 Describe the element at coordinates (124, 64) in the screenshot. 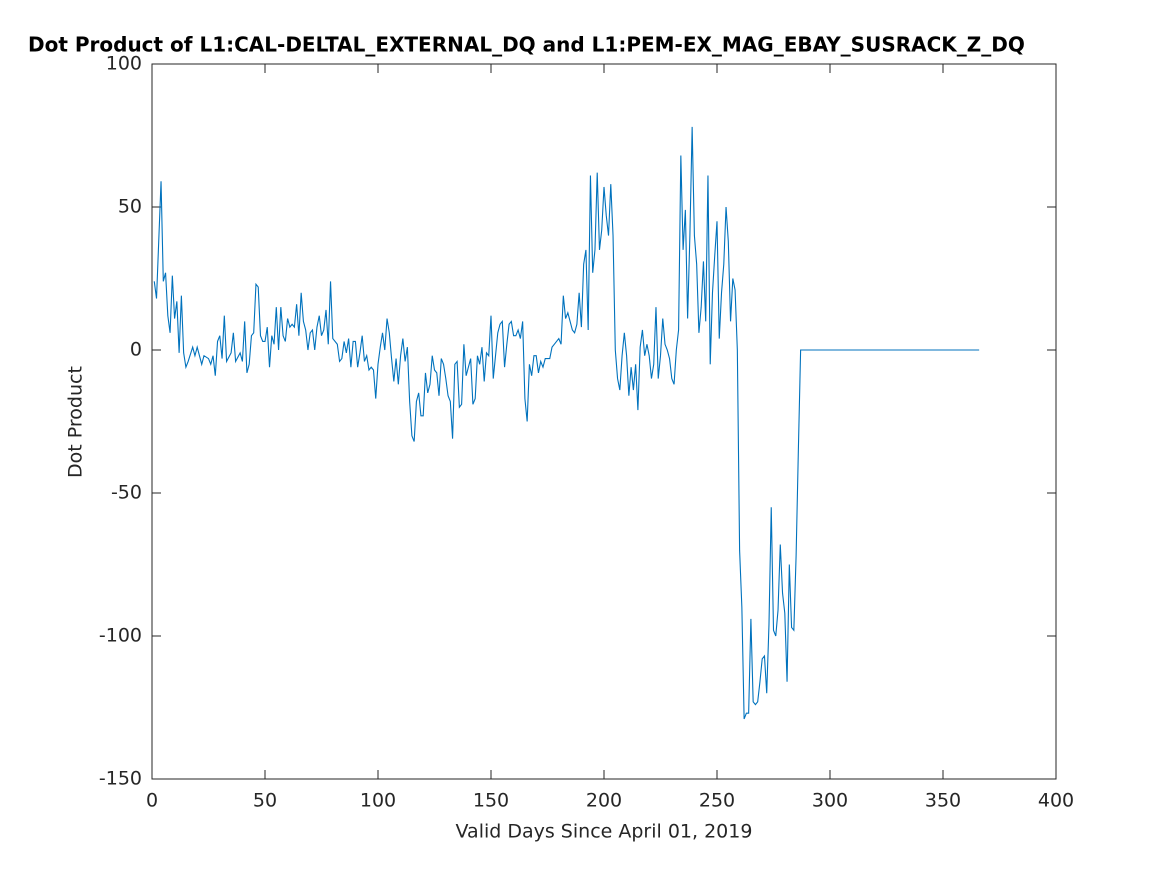

I see `y-tick-label: 100` at that location.